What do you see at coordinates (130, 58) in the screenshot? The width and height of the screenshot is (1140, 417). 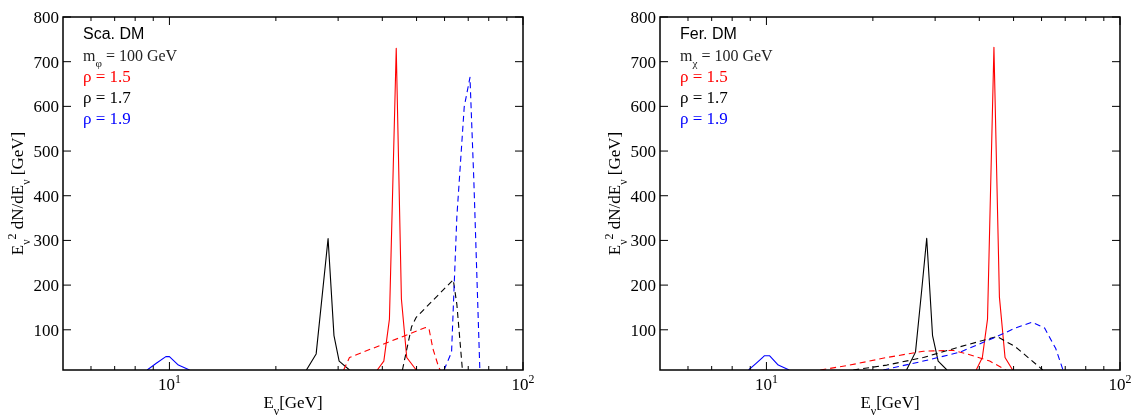 I see `annotation: m$_{φ}$ = 100 GeV` at bounding box center [130, 58].